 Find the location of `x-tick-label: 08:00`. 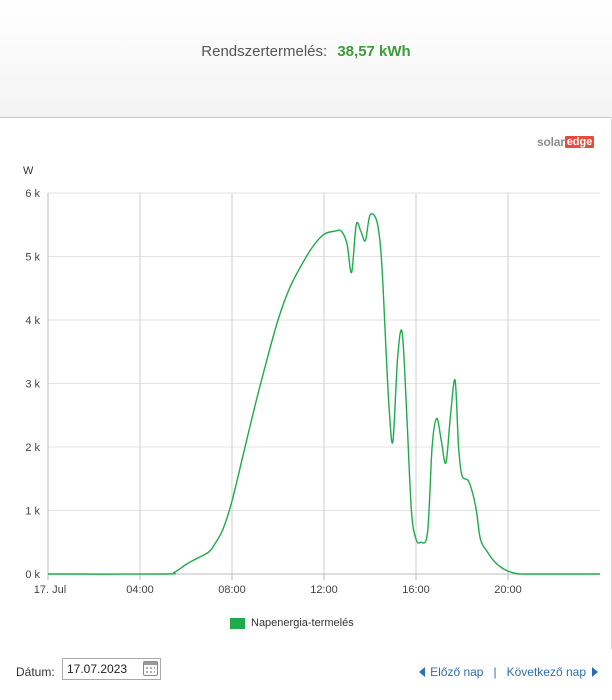

x-tick-label: 08:00 is located at coordinates (232, 590).